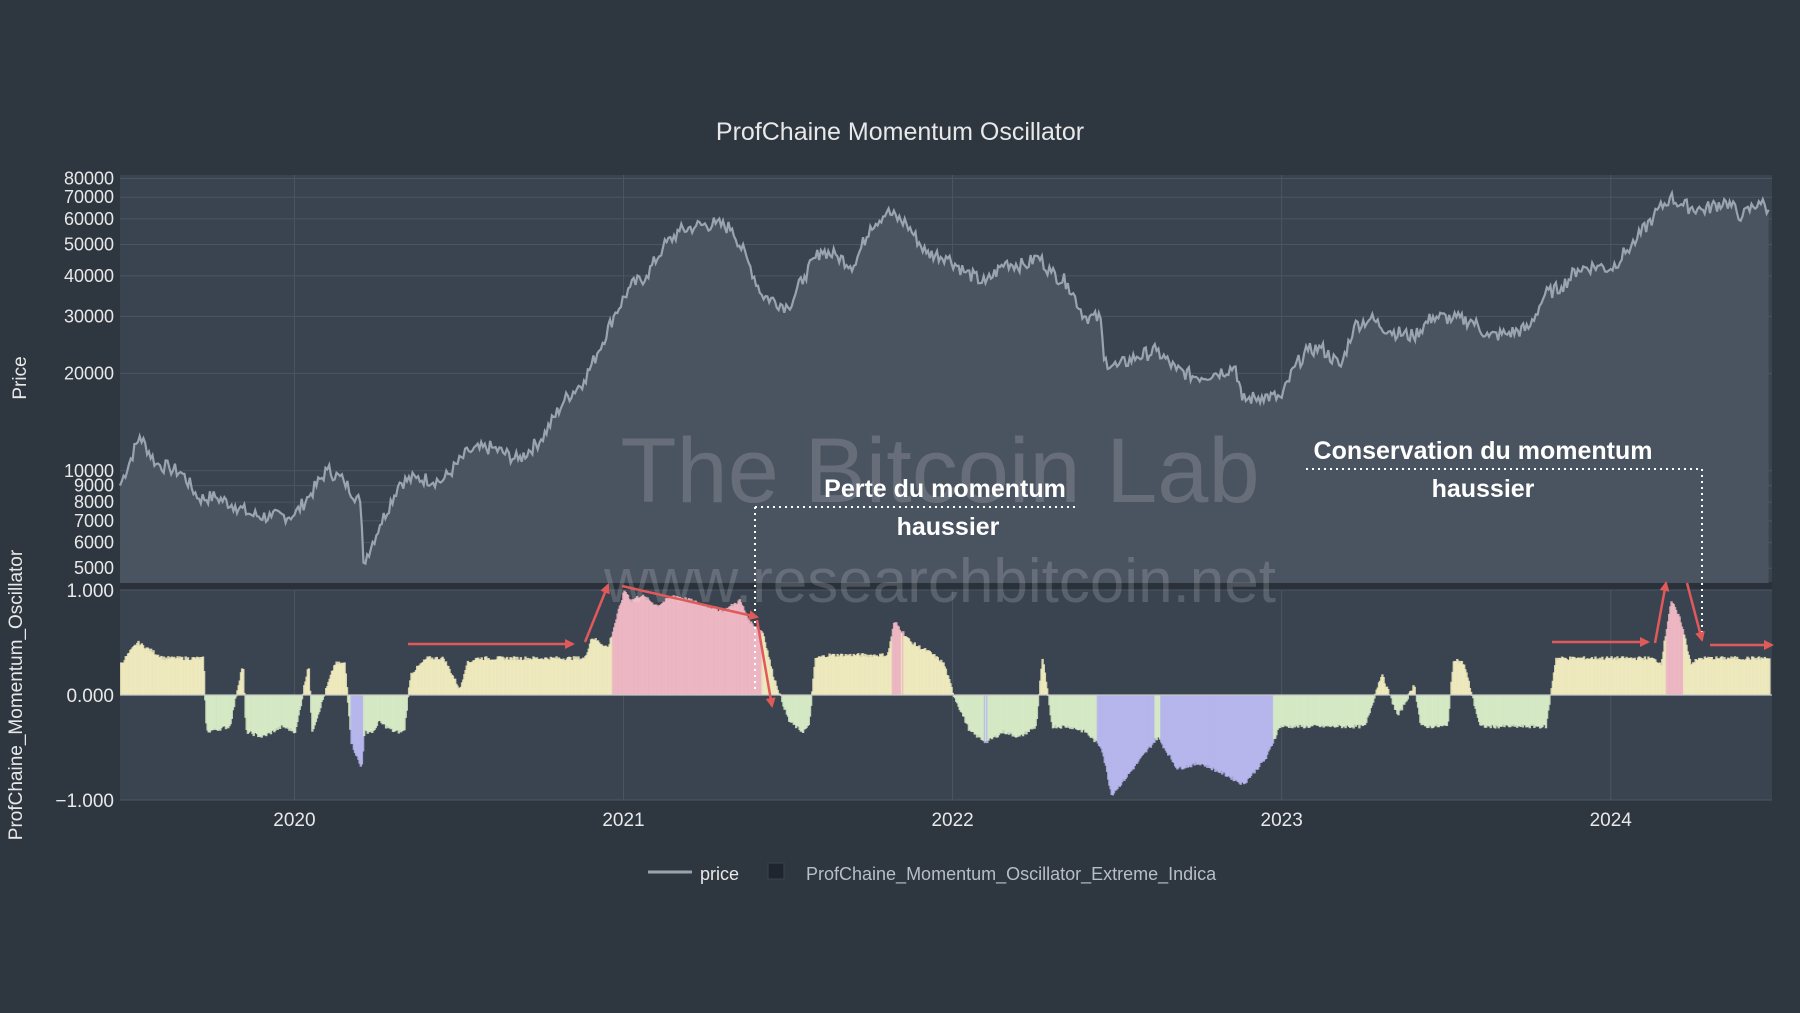 The image size is (1800, 1013). What do you see at coordinates (1483, 489) in the screenshot?
I see `annotation-2-line-2: haussier` at bounding box center [1483, 489].